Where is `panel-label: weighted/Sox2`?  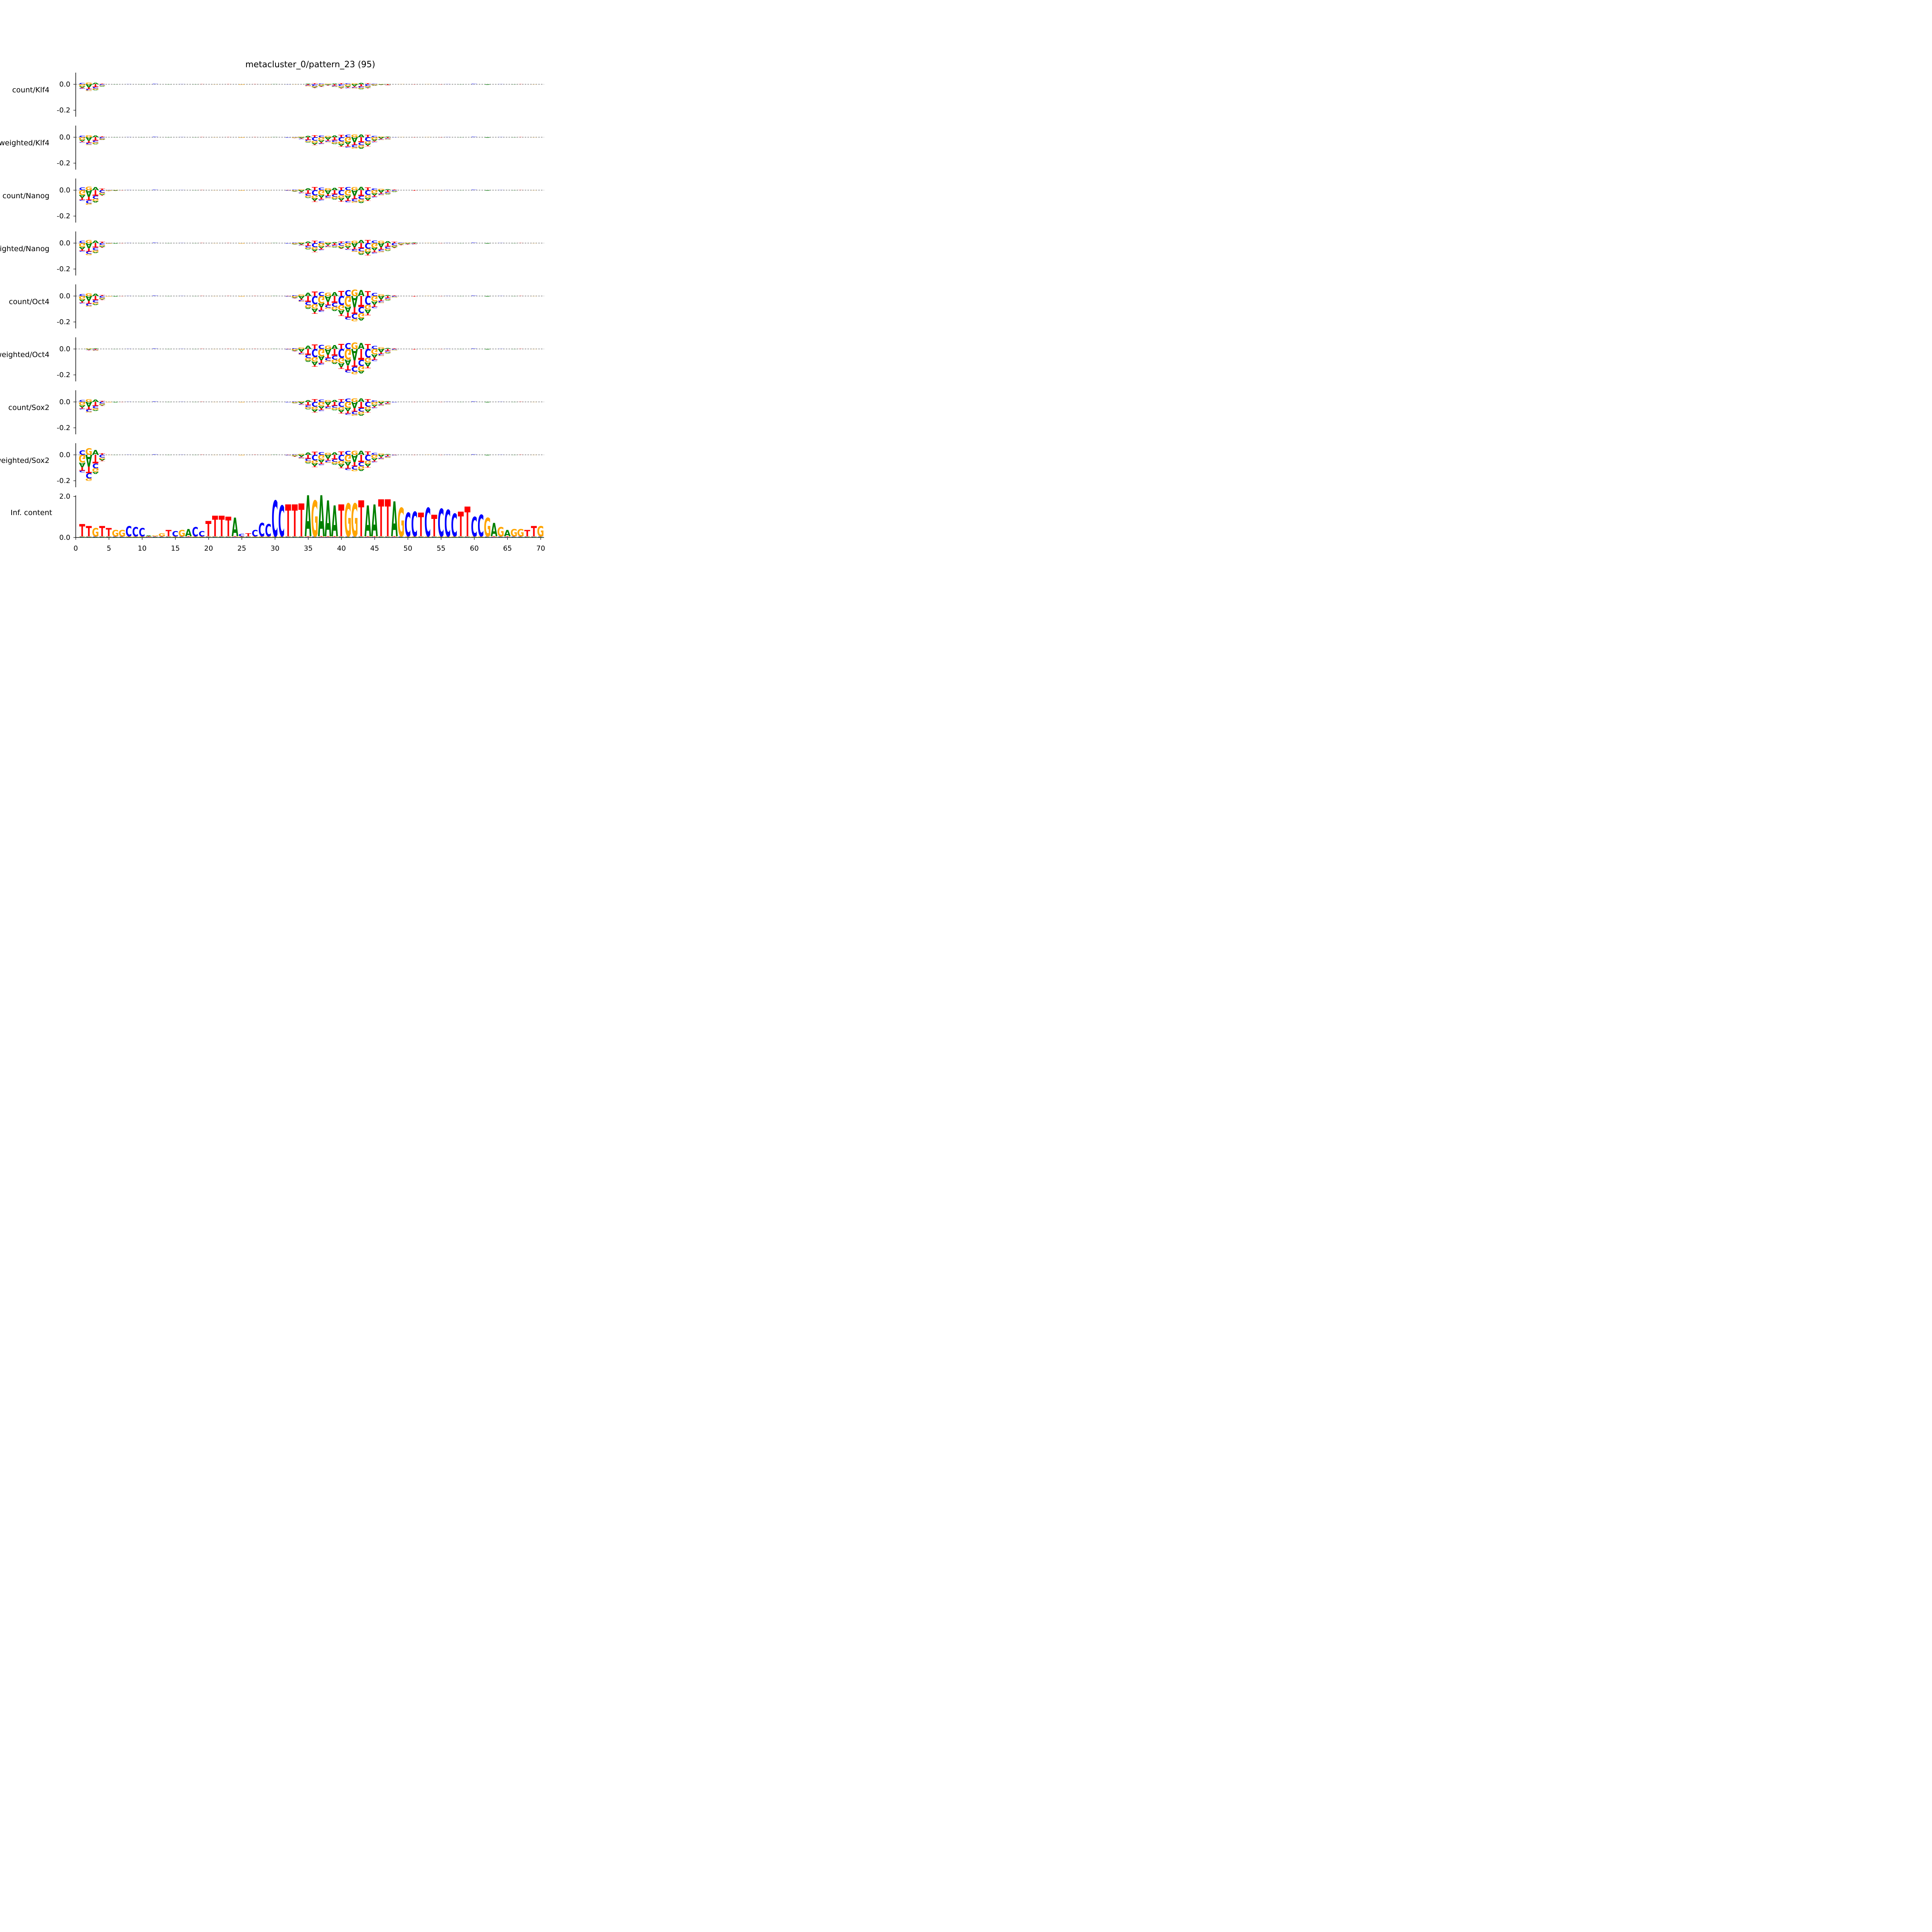 panel-label: weighted/Sox2 is located at coordinates (25, 460).